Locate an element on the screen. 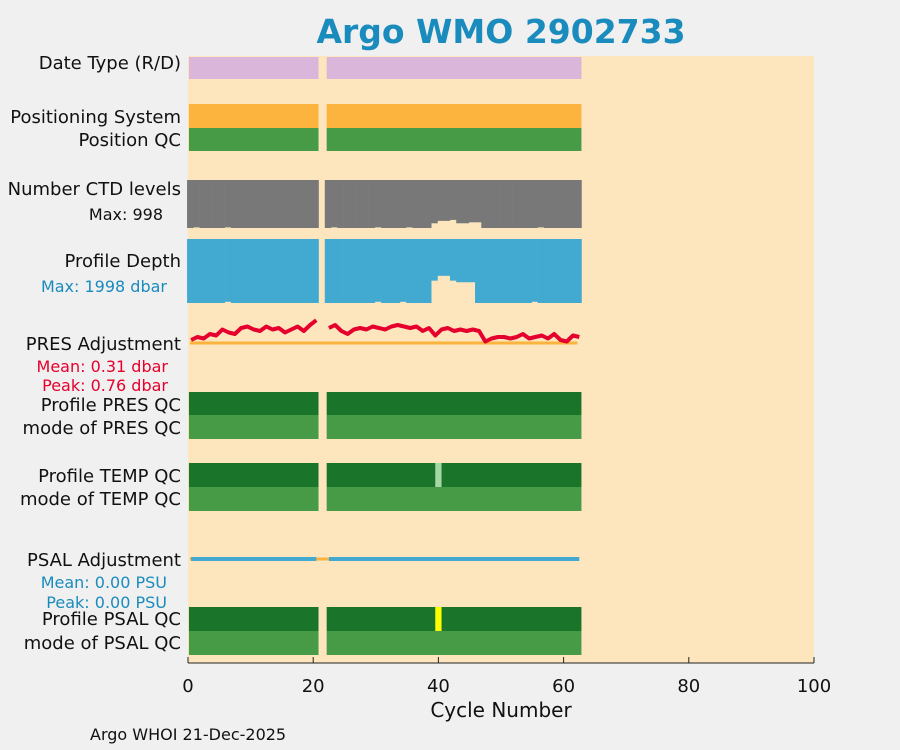 Image resolution: width=900 pixels, height=750 pixels. x-tick-label-60: 60 is located at coordinates (563, 686).